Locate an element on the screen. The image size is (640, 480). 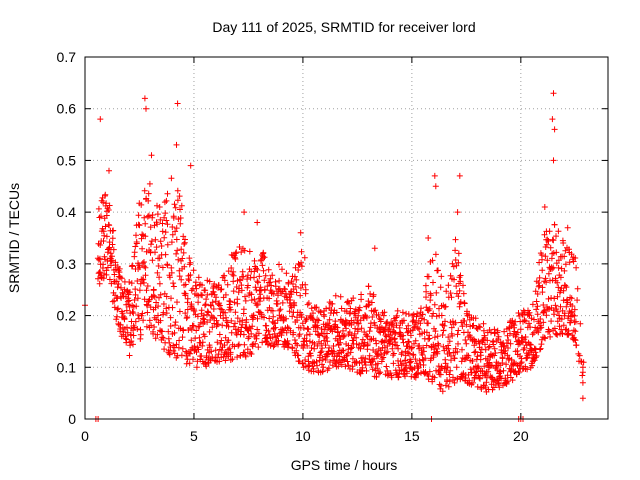
y-tick-label: 0.6 is located at coordinates (67, 109).